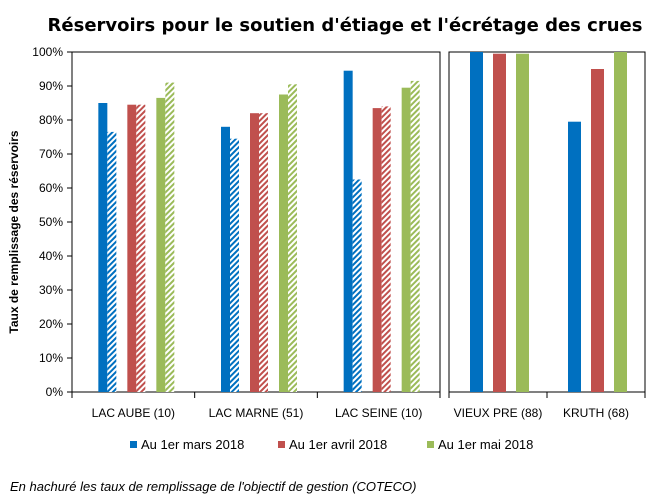 The height and width of the screenshot is (502, 669). Describe the element at coordinates (256, 413) in the screenshot. I see `x-tick-label: LAC MARNE (51)` at that location.